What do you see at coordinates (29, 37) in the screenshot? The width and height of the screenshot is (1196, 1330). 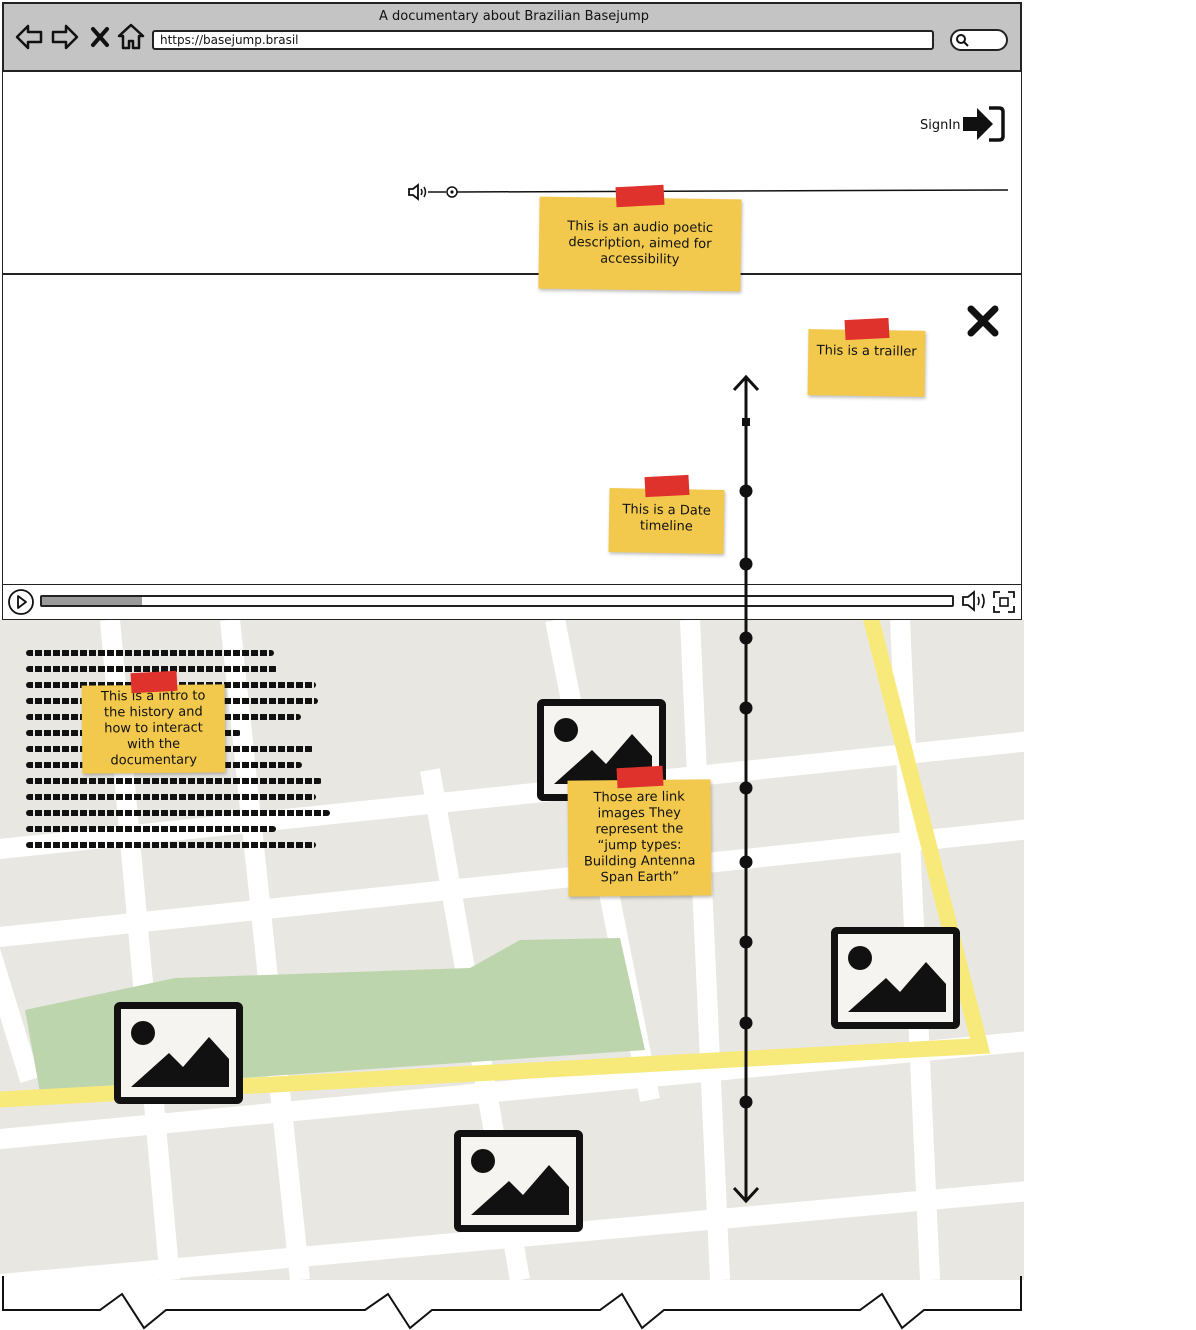 I see `back-arrow-icon` at bounding box center [29, 37].